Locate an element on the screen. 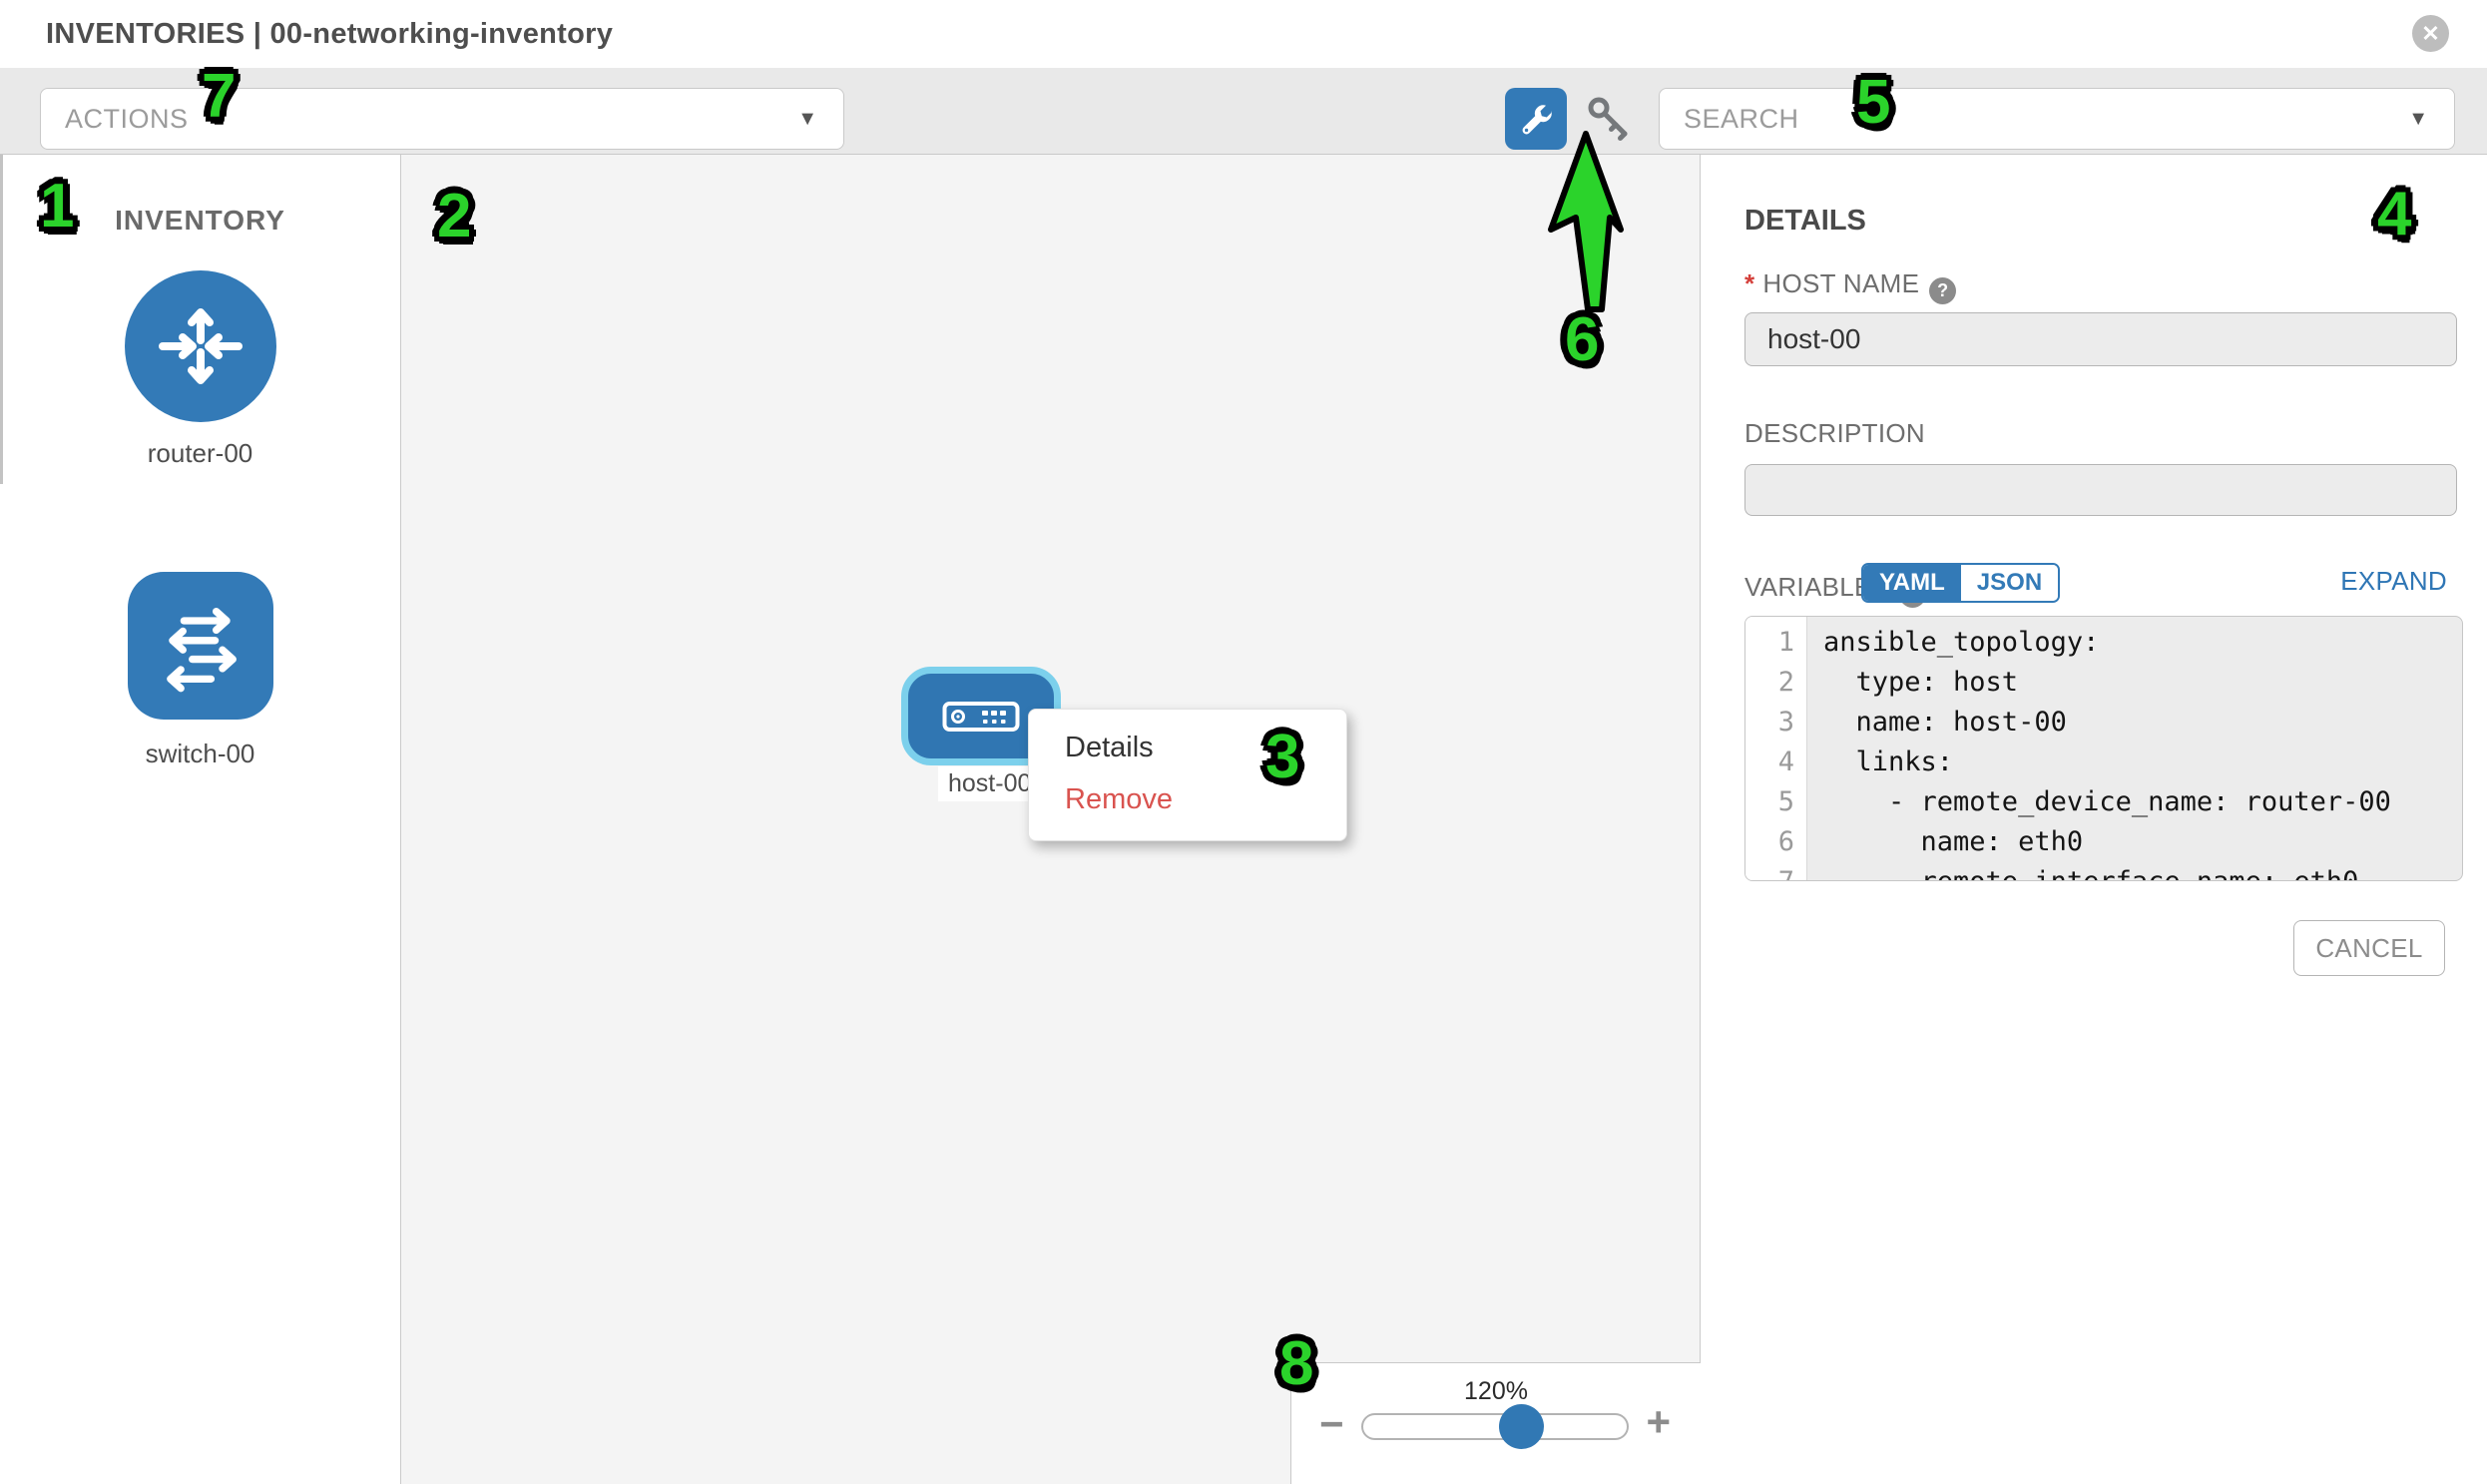 This screenshot has height=1484, width=2487. header: INVENTORIES | 00-networking-inventory ✕ is located at coordinates (1243, 34).